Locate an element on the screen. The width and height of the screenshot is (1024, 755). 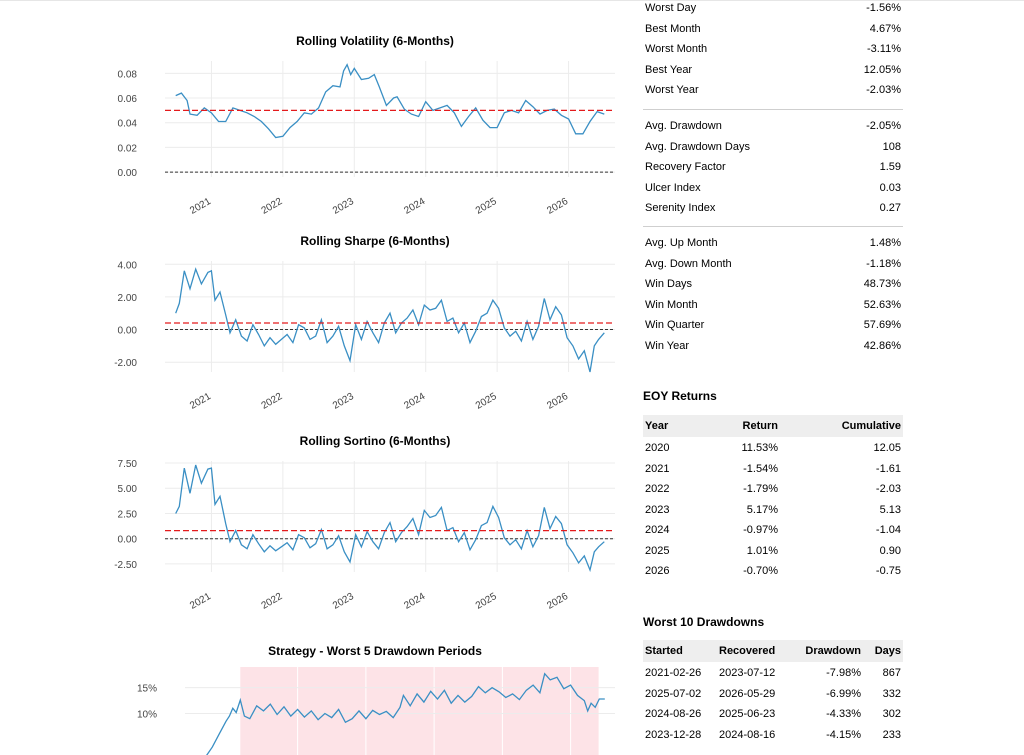
eoy-return-cell: 5.17% is located at coordinates (762, 509).